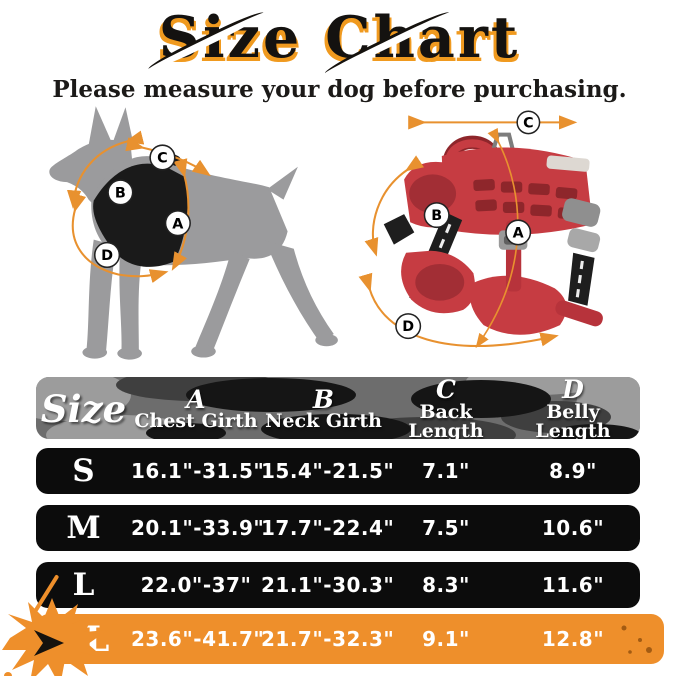  Describe the element at coordinates (446, 419) in the screenshot. I see `column-name-back-length: Back Length` at that location.